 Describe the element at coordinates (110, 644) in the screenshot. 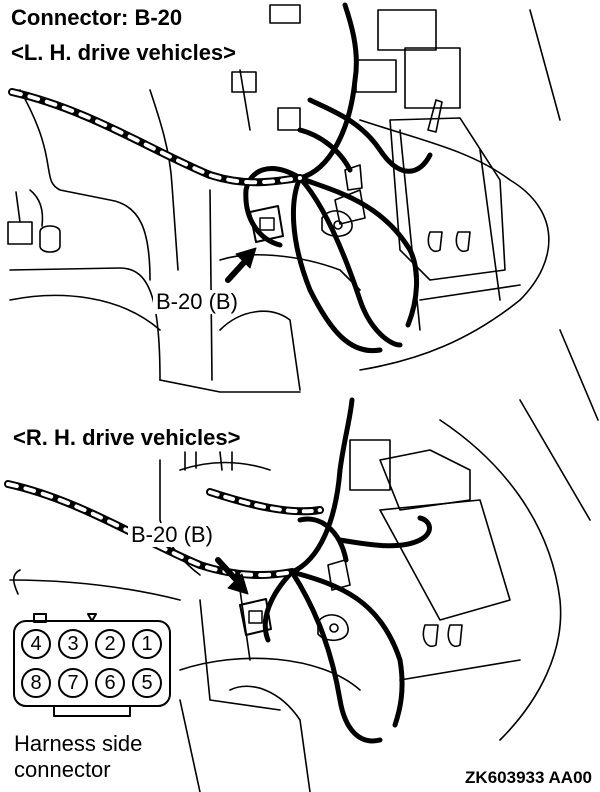

I see `pin-2: 2` at that location.